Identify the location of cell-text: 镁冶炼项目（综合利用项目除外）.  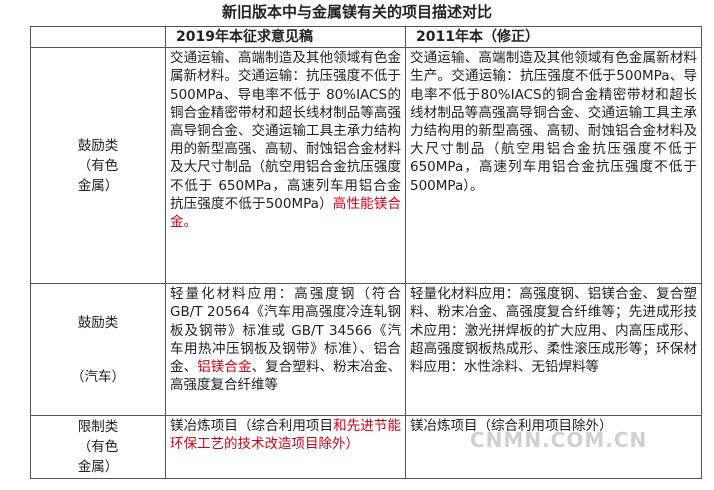
(511, 426).